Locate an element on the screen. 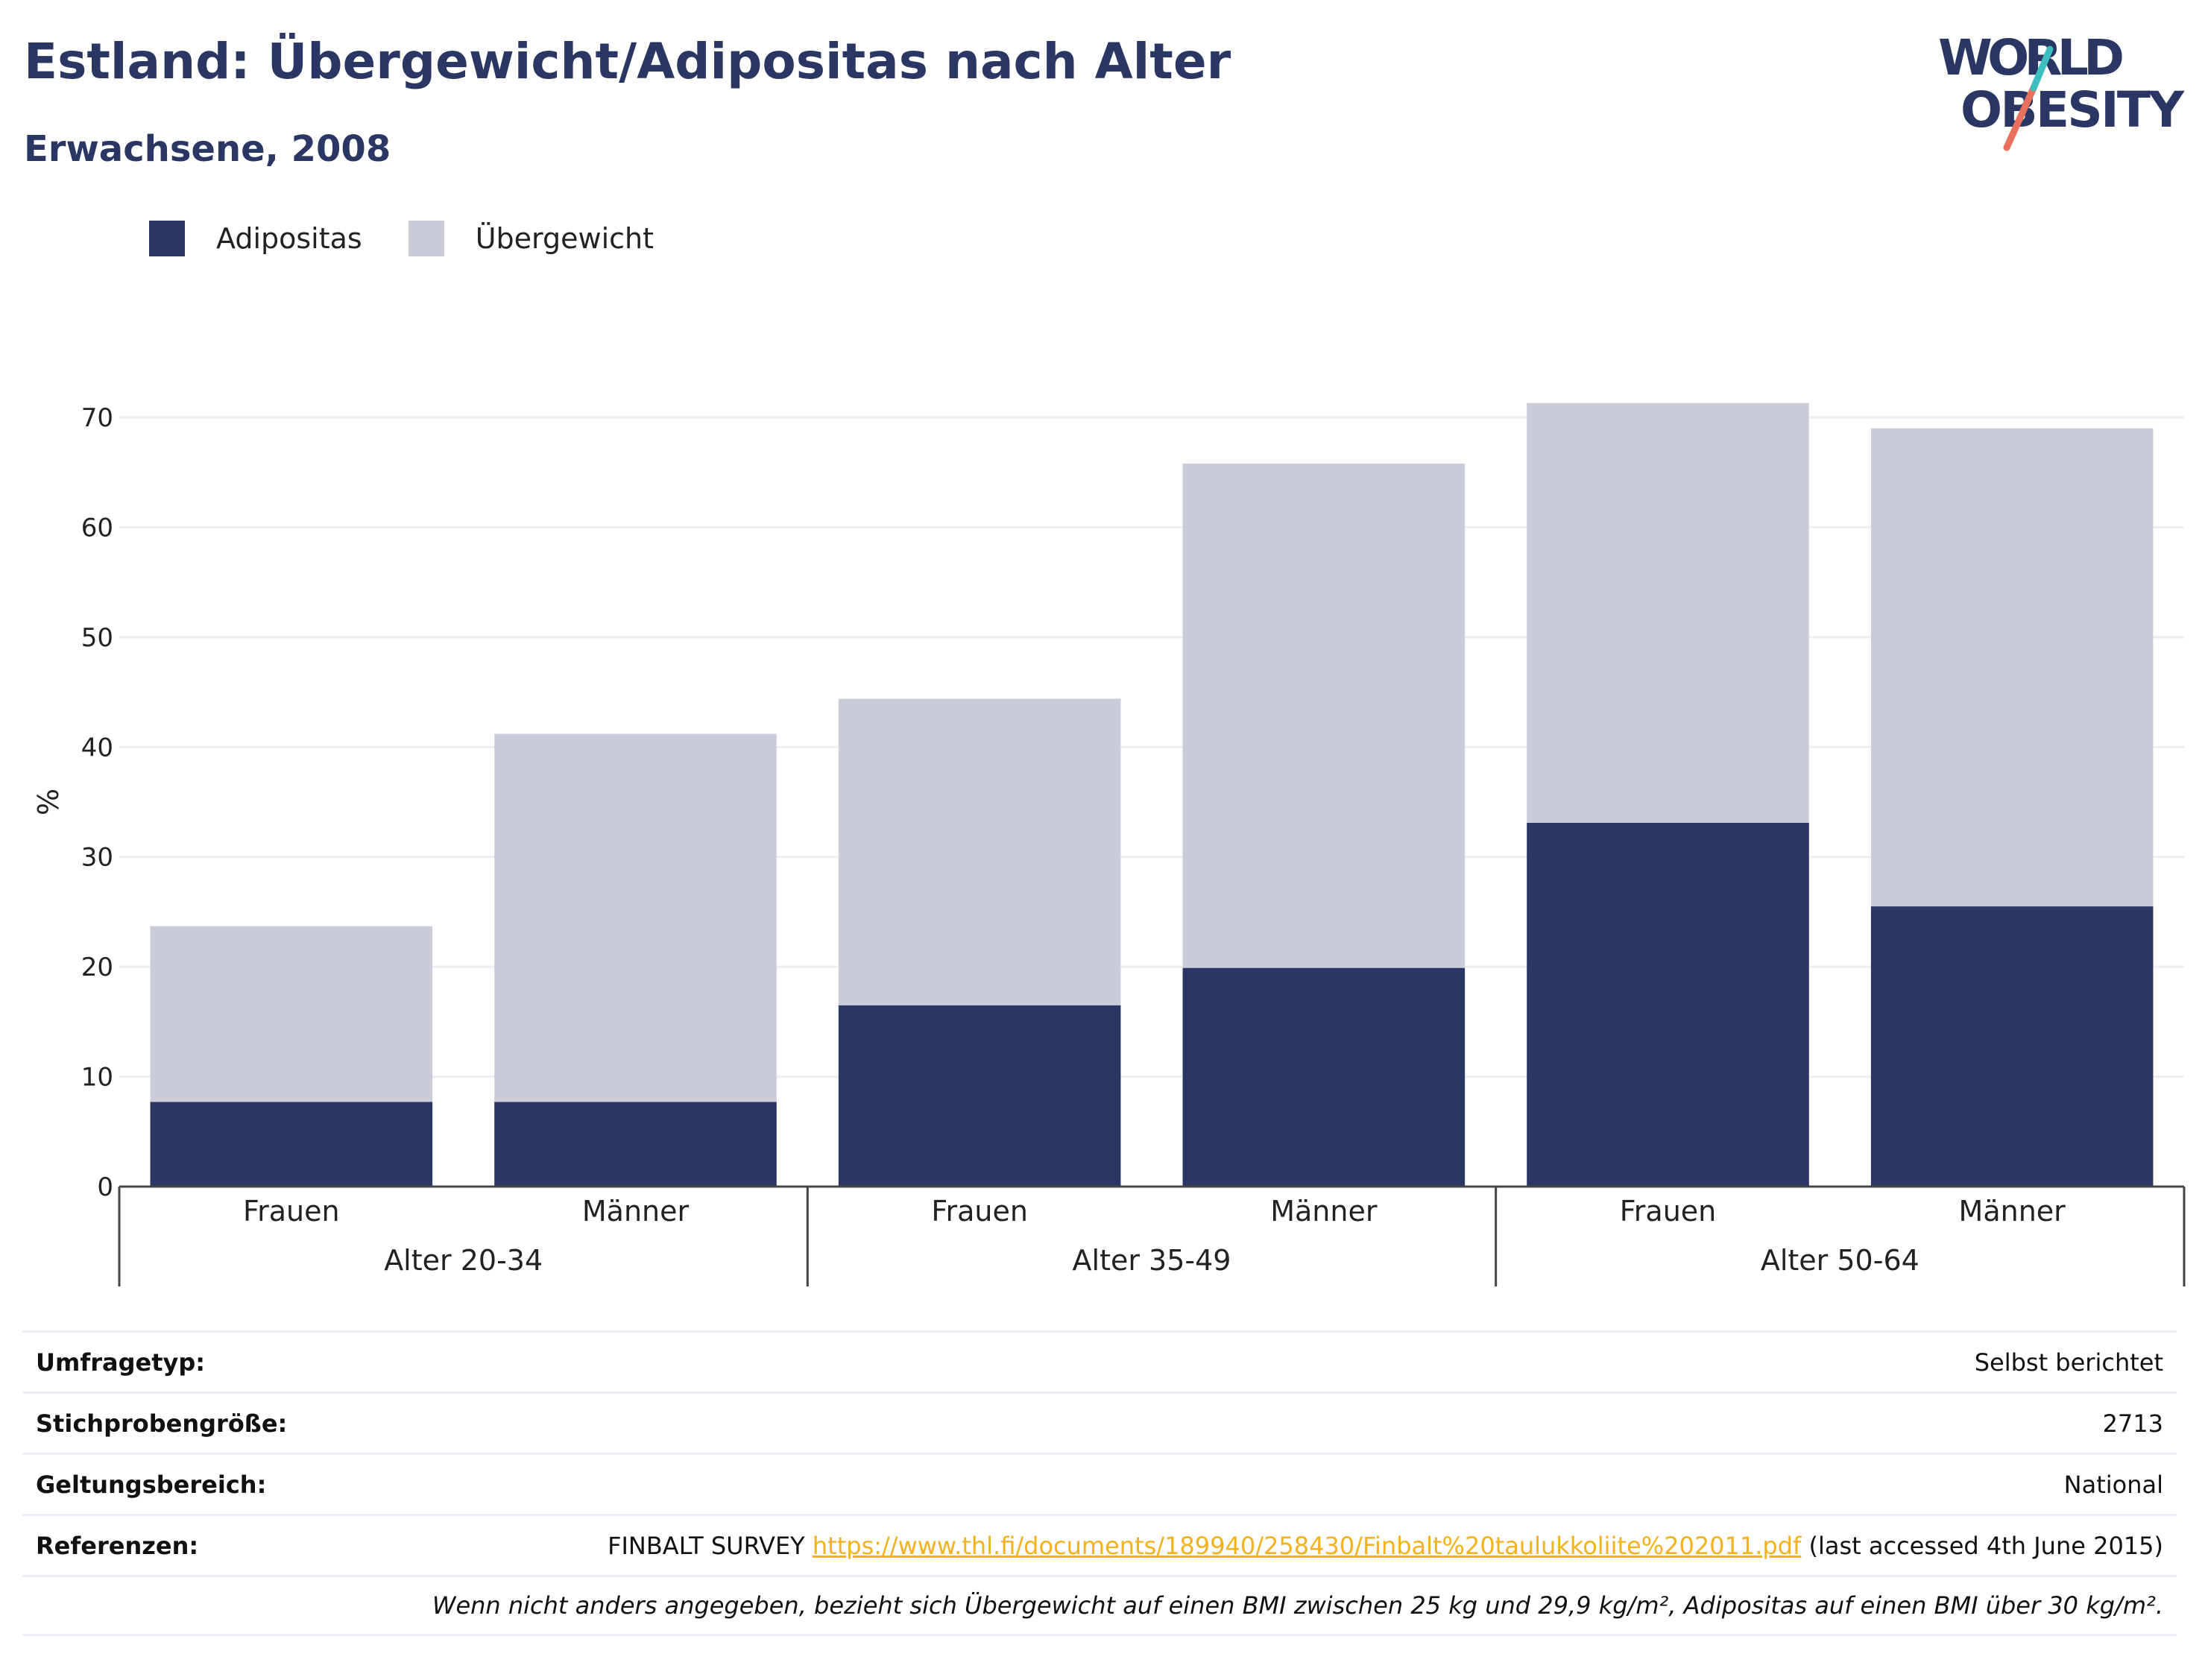  meta-label: Referenzen: is located at coordinates (117, 1545).